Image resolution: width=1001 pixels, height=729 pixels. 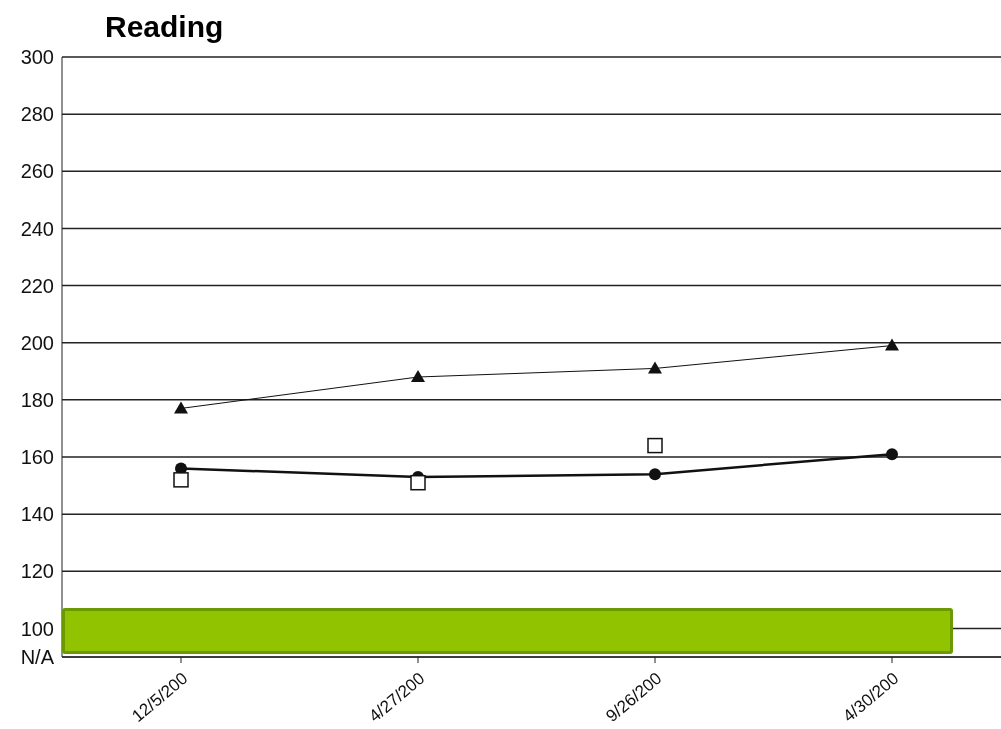 I want to click on chart-title: Reading, so click(x=164, y=27).